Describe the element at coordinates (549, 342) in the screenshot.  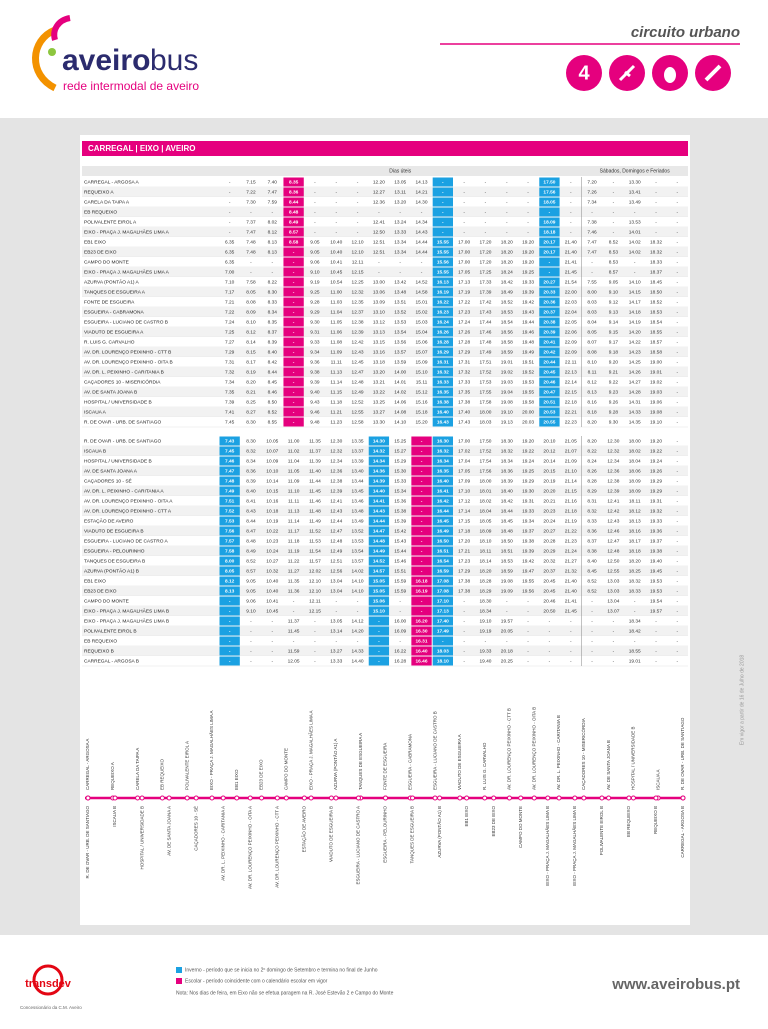
I see `time-cell: 20.41` at that location.